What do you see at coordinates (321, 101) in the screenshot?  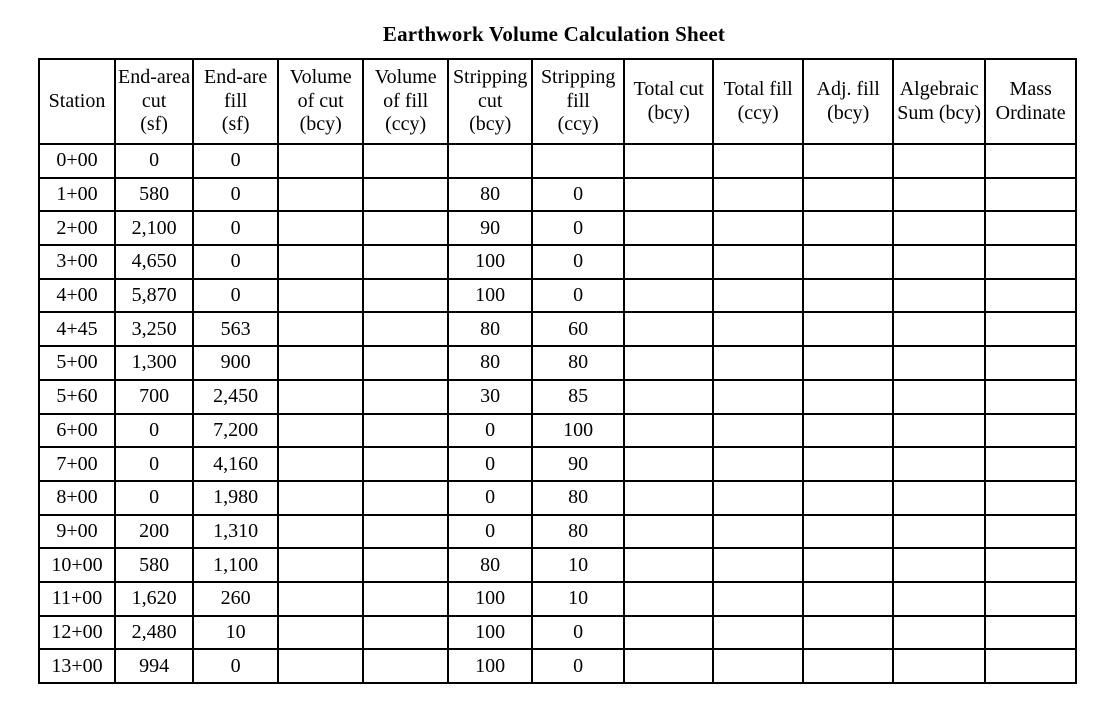 I see `col-header-volume-of-cut: Volume of cut (bcy)` at bounding box center [321, 101].